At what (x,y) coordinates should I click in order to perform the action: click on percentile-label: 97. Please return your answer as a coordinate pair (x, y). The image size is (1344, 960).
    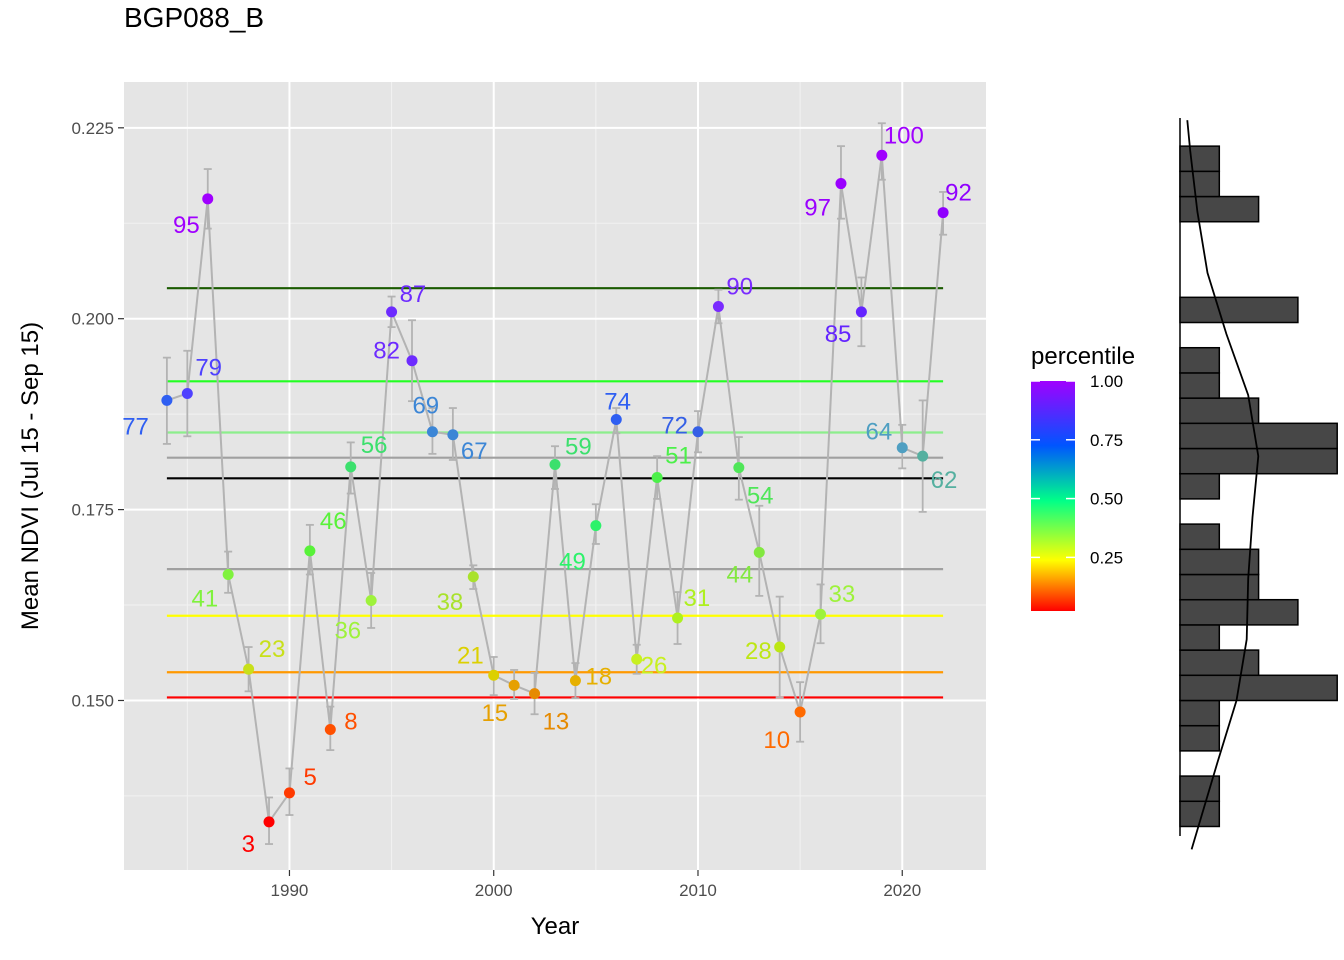
    Looking at the image, I should click on (817, 208).